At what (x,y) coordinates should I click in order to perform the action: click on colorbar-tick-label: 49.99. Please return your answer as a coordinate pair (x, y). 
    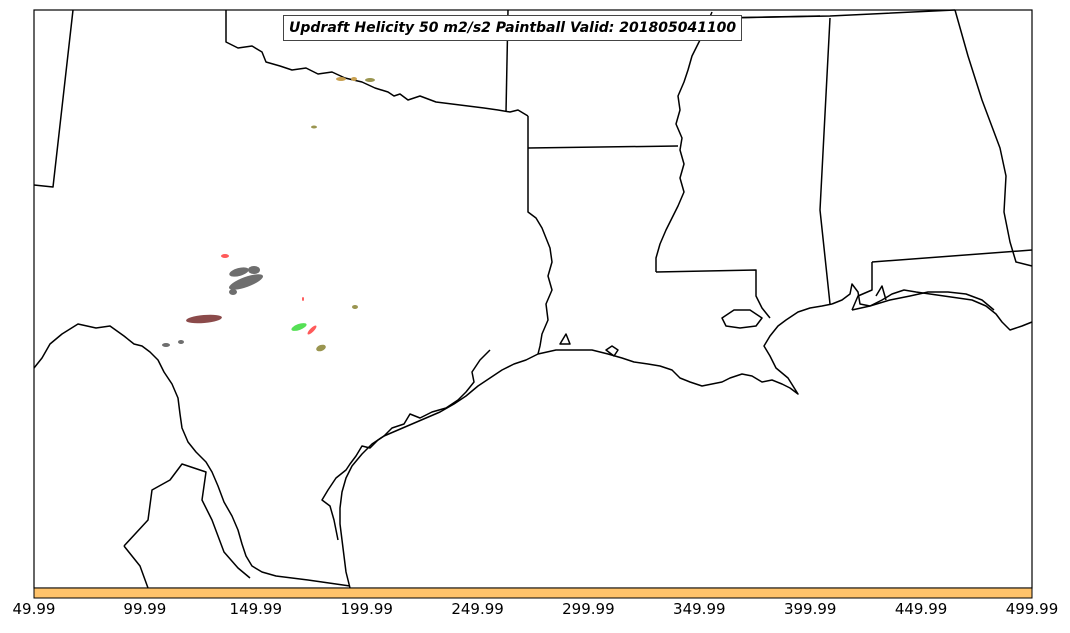
    Looking at the image, I should click on (34, 609).